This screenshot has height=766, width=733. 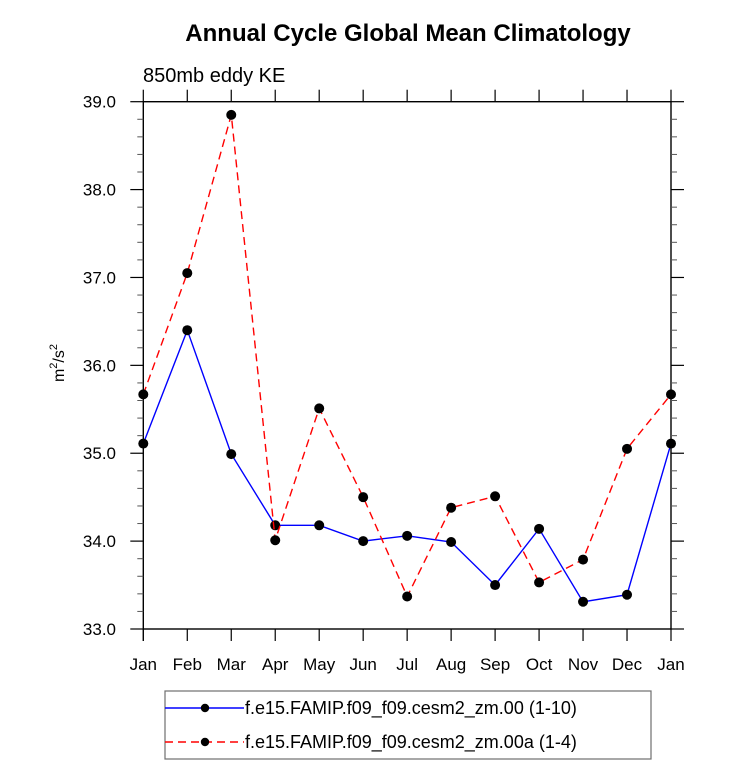 What do you see at coordinates (187, 664) in the screenshot?
I see `x-tick-label: Feb` at bounding box center [187, 664].